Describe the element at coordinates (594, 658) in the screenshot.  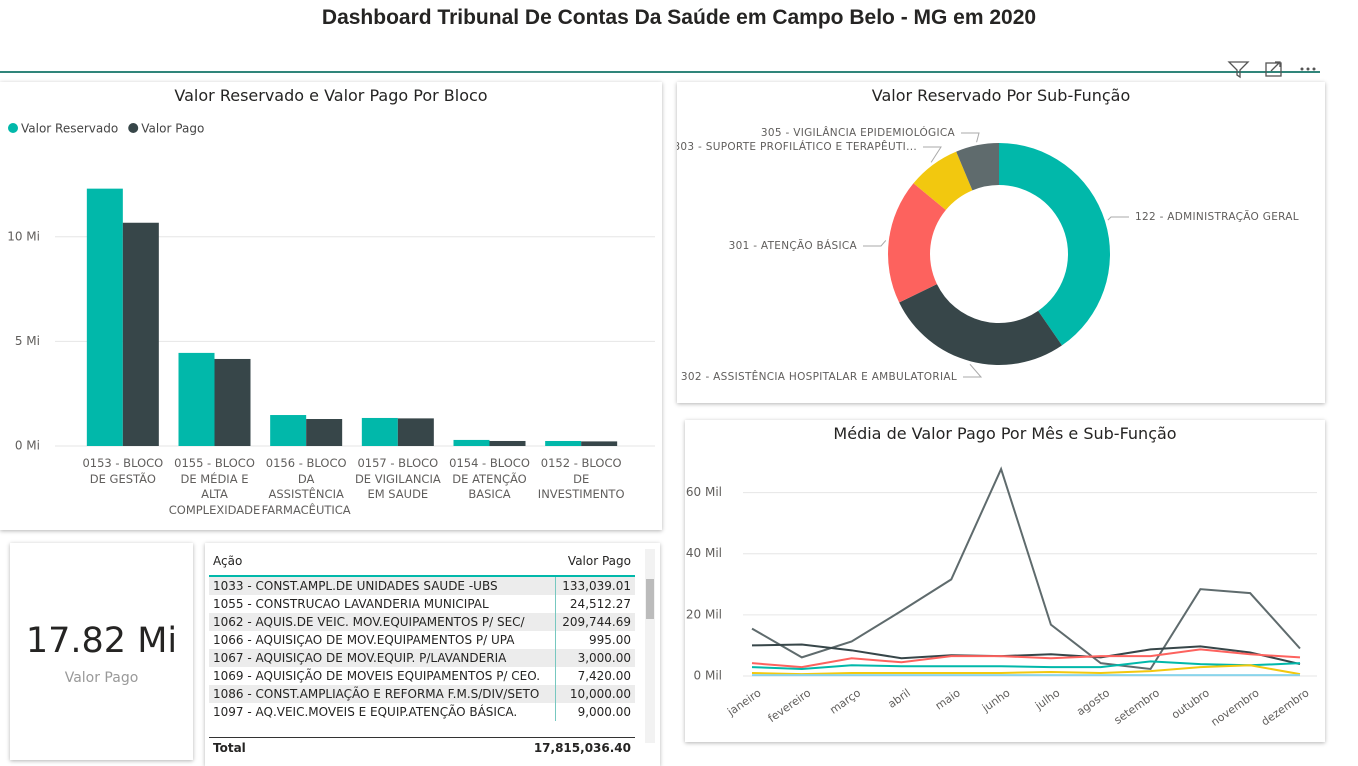
I see `value-cell: 3,000.00` at that location.